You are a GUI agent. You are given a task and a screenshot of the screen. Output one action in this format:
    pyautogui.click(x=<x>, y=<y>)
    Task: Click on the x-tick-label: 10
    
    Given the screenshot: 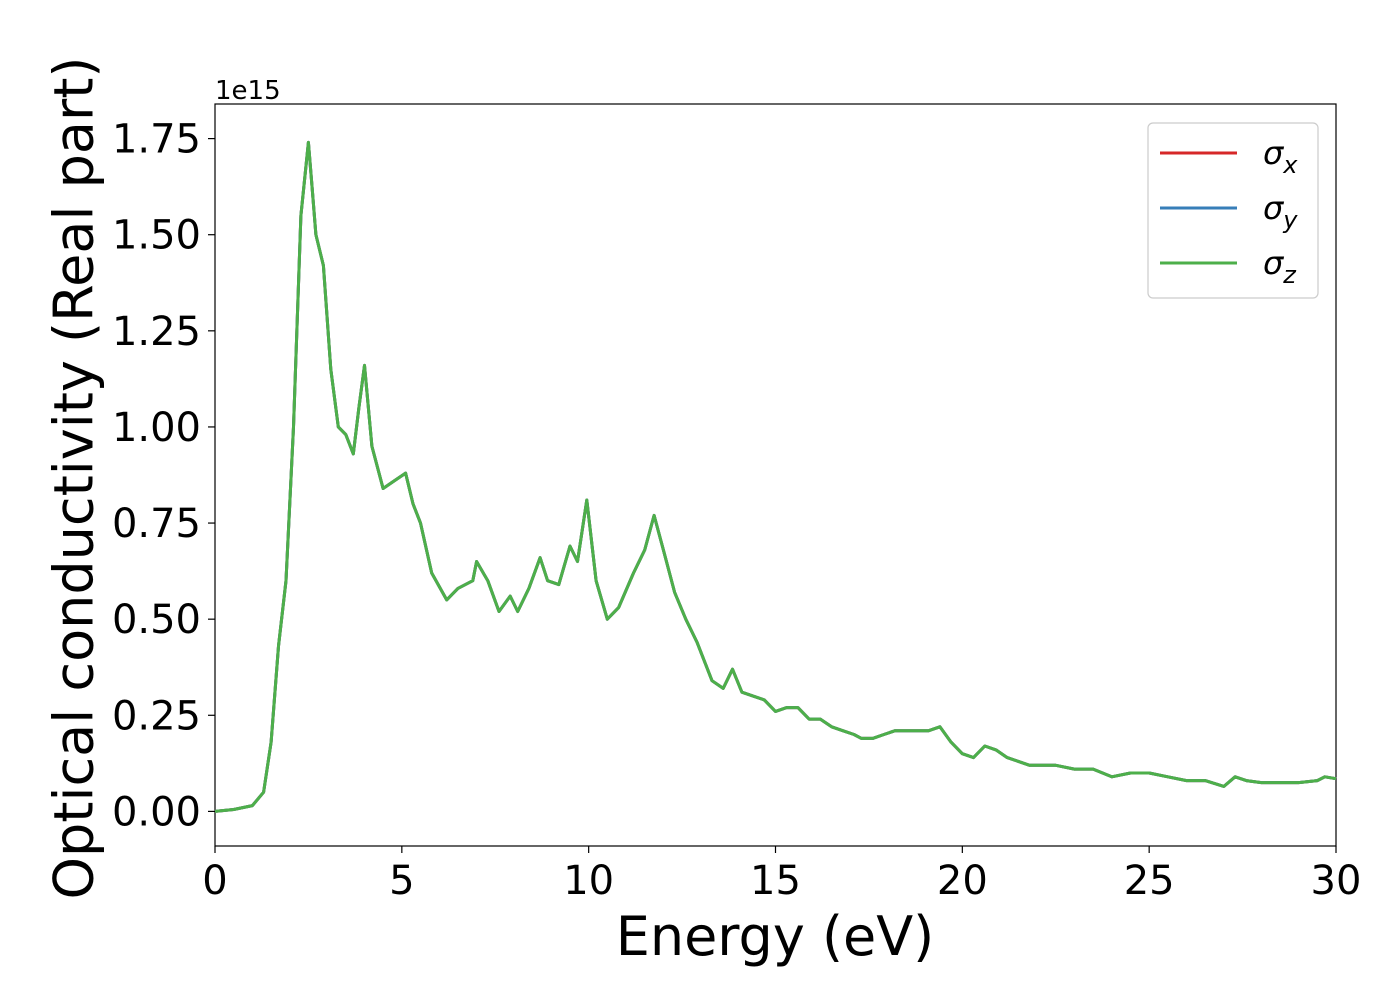 What is the action you would take?
    pyautogui.click(x=588, y=881)
    